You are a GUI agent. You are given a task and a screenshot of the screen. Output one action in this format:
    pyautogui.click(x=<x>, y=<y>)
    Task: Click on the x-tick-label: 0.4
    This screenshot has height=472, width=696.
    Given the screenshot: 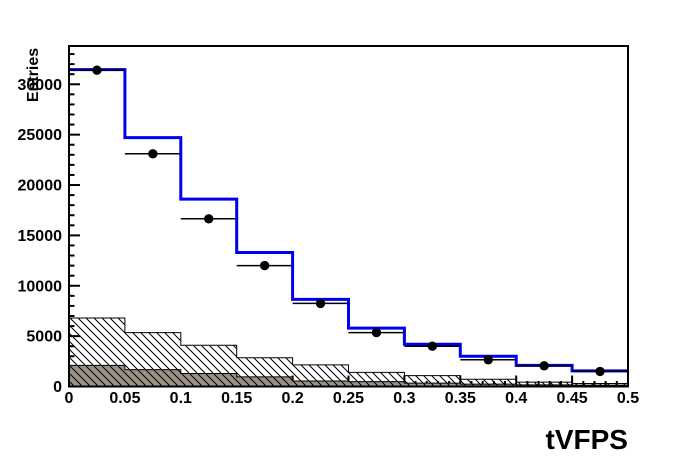 What is the action you would take?
    pyautogui.click(x=516, y=398)
    